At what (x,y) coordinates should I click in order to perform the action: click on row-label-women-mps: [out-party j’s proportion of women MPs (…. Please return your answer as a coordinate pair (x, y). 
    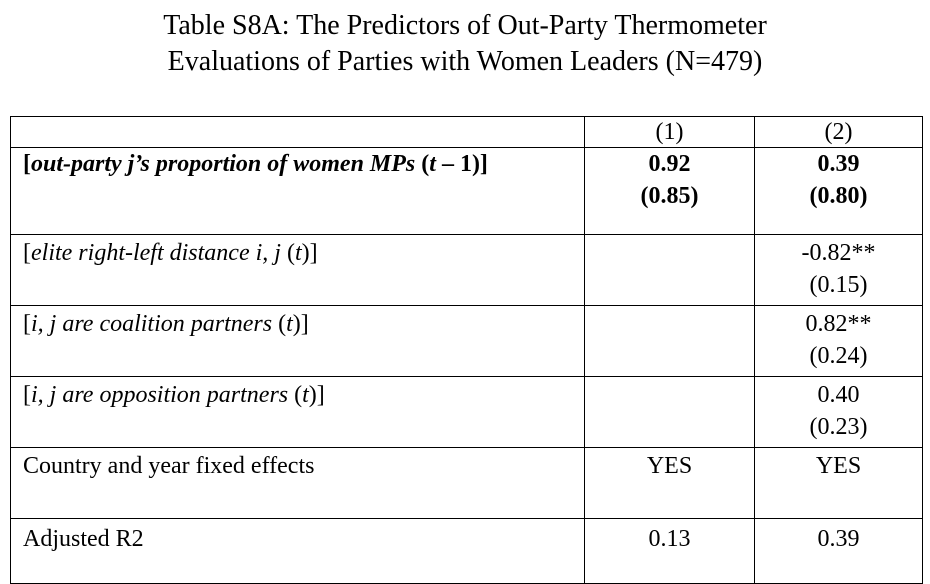
    Looking at the image, I should click on (297, 191).